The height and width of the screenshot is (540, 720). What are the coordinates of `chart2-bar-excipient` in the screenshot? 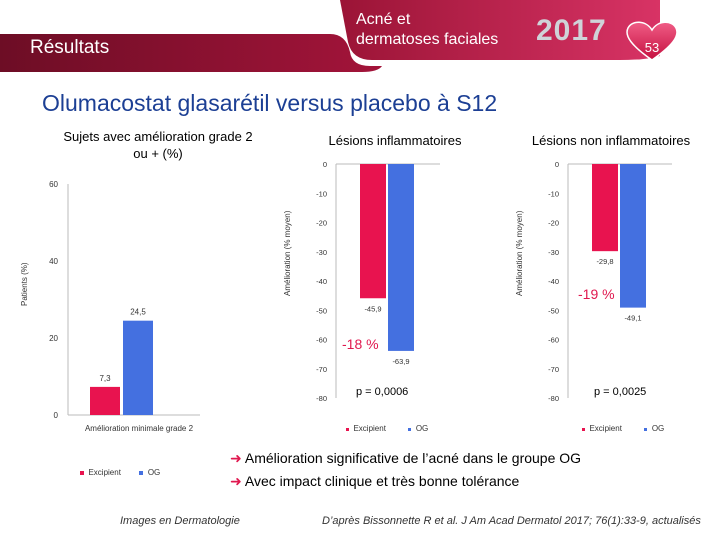 It's located at (373, 231).